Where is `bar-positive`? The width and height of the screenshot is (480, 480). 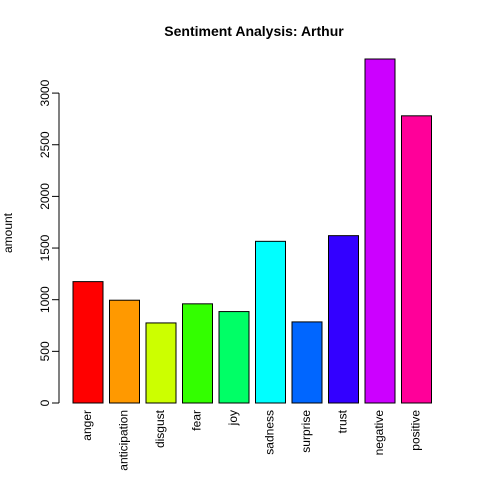 bar-positive is located at coordinates (416, 259).